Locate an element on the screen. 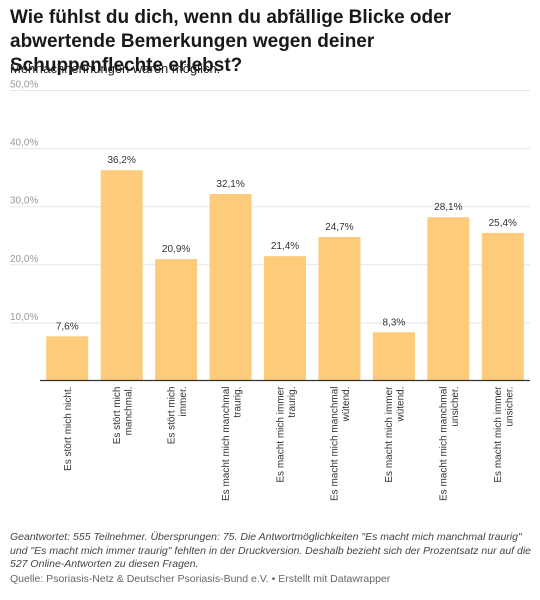 The width and height of the screenshot is (540, 600). x-tick-label: Es stört mich manchmal. is located at coordinates (123, 416).